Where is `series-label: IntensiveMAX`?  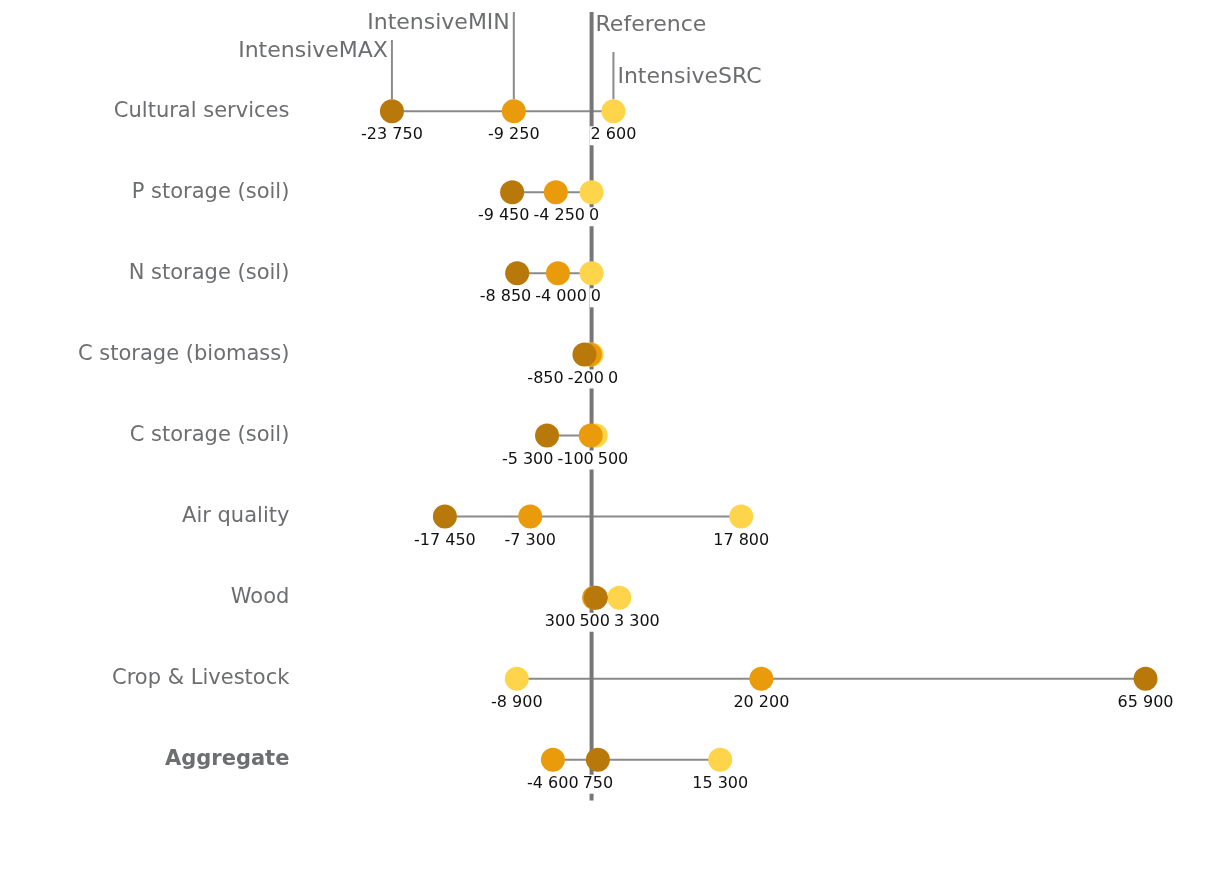
series-label: IntensiveMAX is located at coordinates (313, 49).